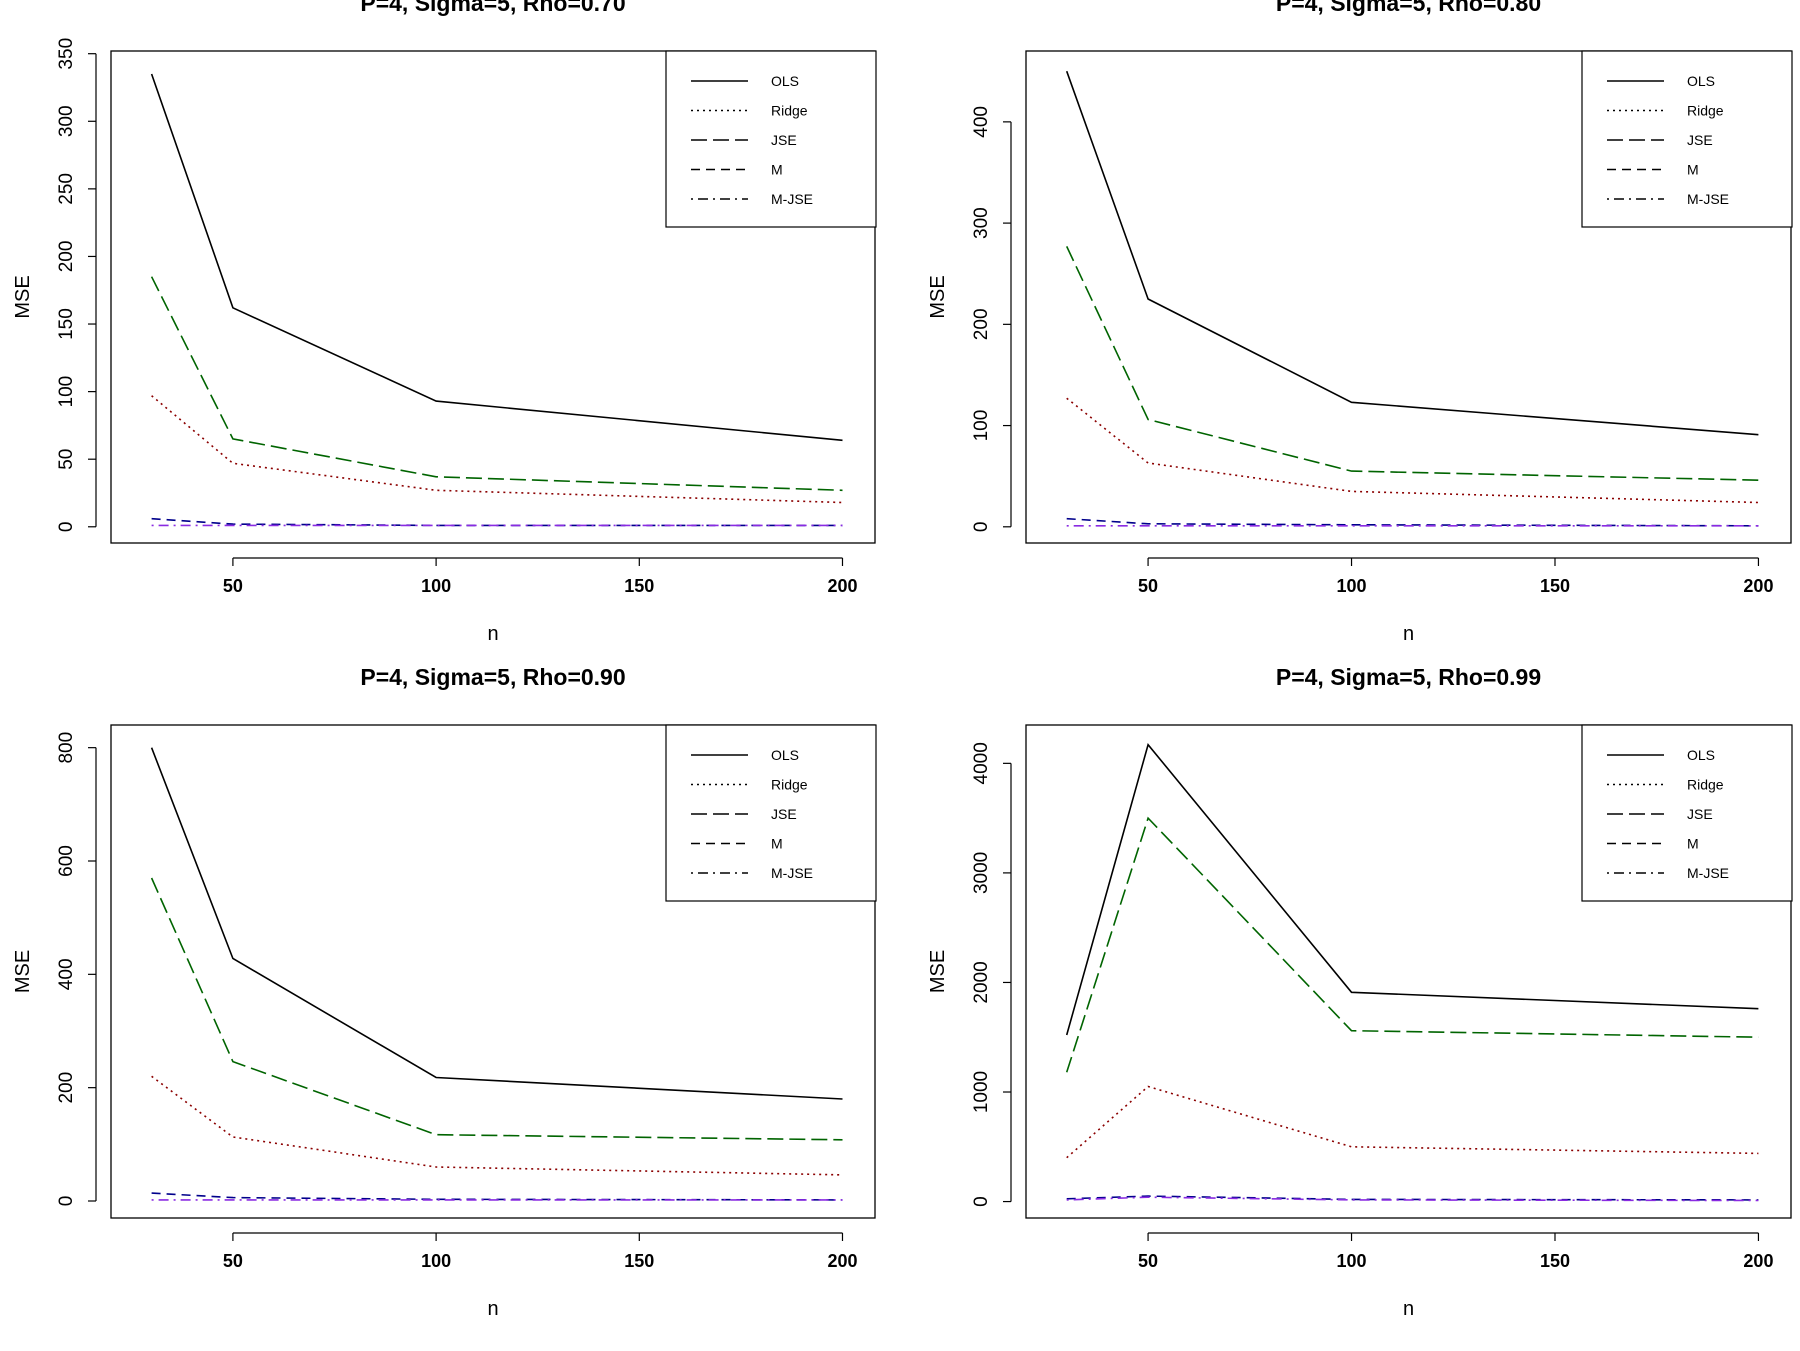 This screenshot has width=1800, height=1351. What do you see at coordinates (1408, 677) in the screenshot?
I see `chart-title: P=4, Sigma=5, Rho=0.99` at bounding box center [1408, 677].